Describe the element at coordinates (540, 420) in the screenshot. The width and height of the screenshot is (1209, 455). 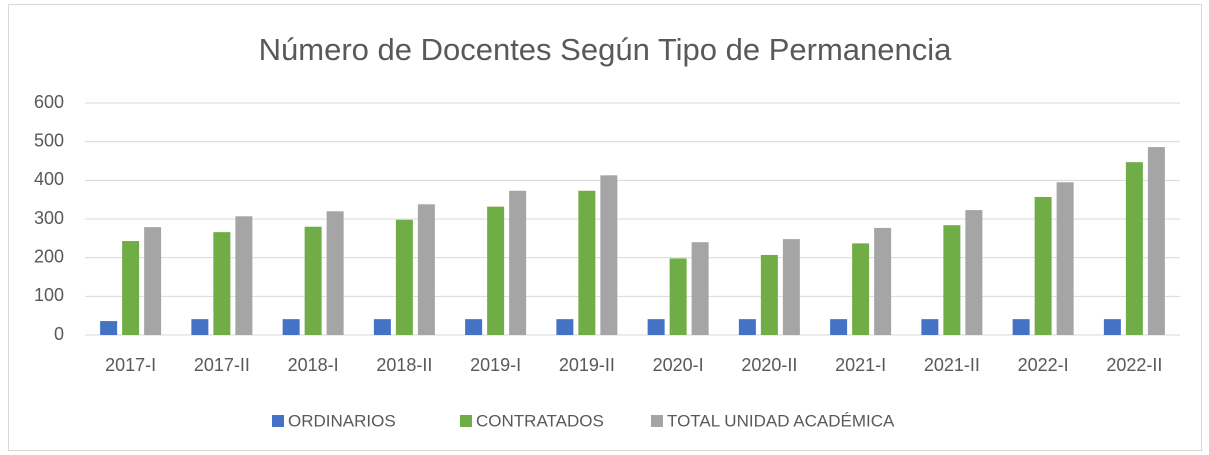
I see `legend-label: CONTRATADOS` at that location.